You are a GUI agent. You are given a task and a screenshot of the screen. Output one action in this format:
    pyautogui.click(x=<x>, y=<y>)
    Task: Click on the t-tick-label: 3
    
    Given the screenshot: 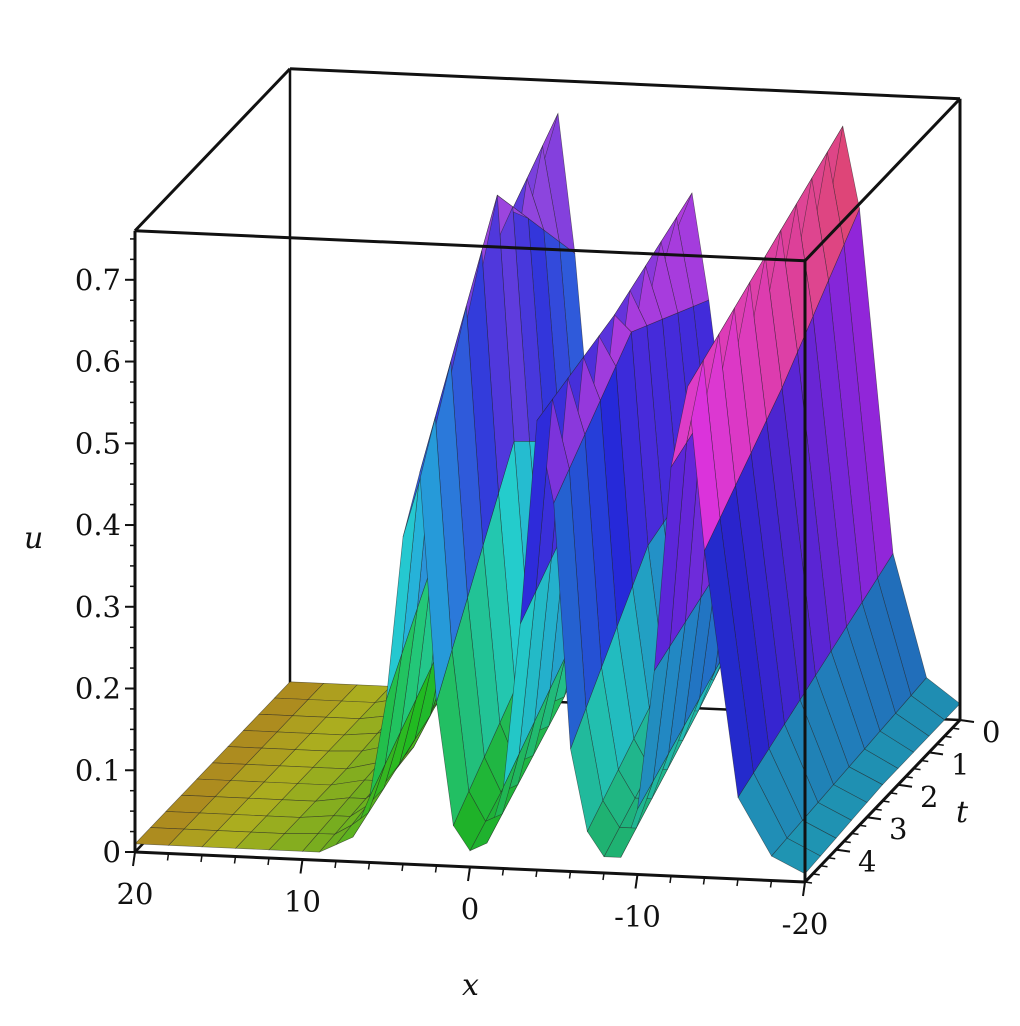 What is the action you would take?
    pyautogui.click(x=898, y=829)
    